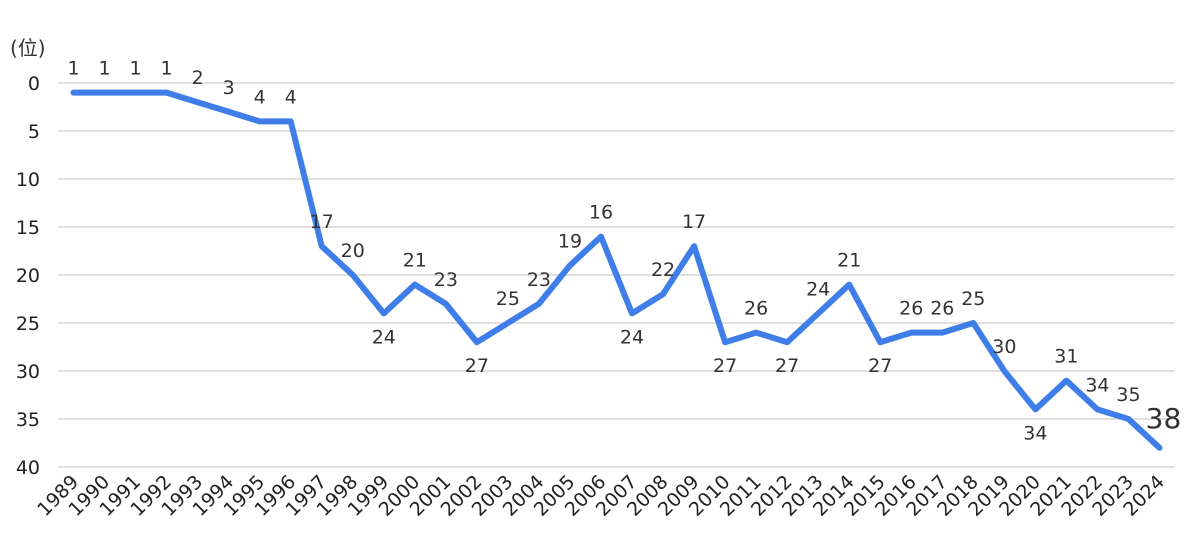 The height and width of the screenshot is (550, 1200). What do you see at coordinates (632, 337) in the screenshot?
I see `data-label-2007: 24` at bounding box center [632, 337].